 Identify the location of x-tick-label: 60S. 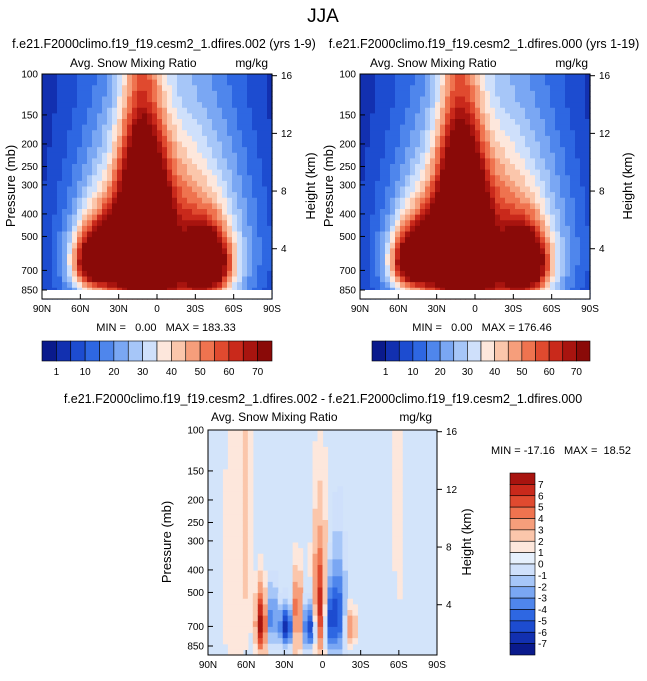
(552, 309).